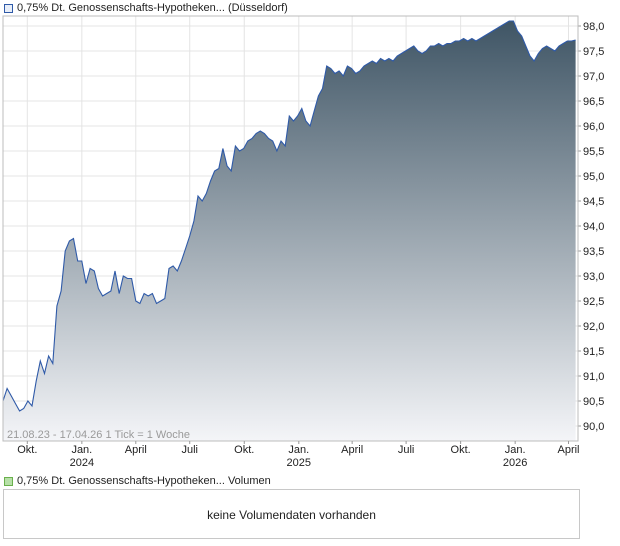 This screenshot has height=546, width=620. What do you see at coordinates (593, 227) in the screenshot?
I see `y-tick-label: 94,0` at bounding box center [593, 227].